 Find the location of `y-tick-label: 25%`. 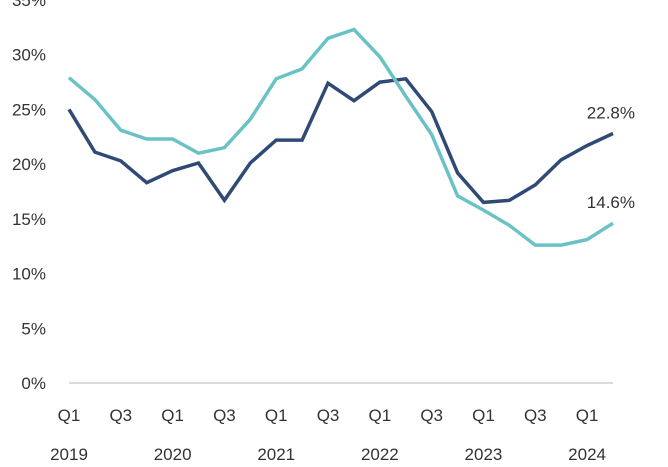

y-tick-label: 25% is located at coordinates (29, 109).